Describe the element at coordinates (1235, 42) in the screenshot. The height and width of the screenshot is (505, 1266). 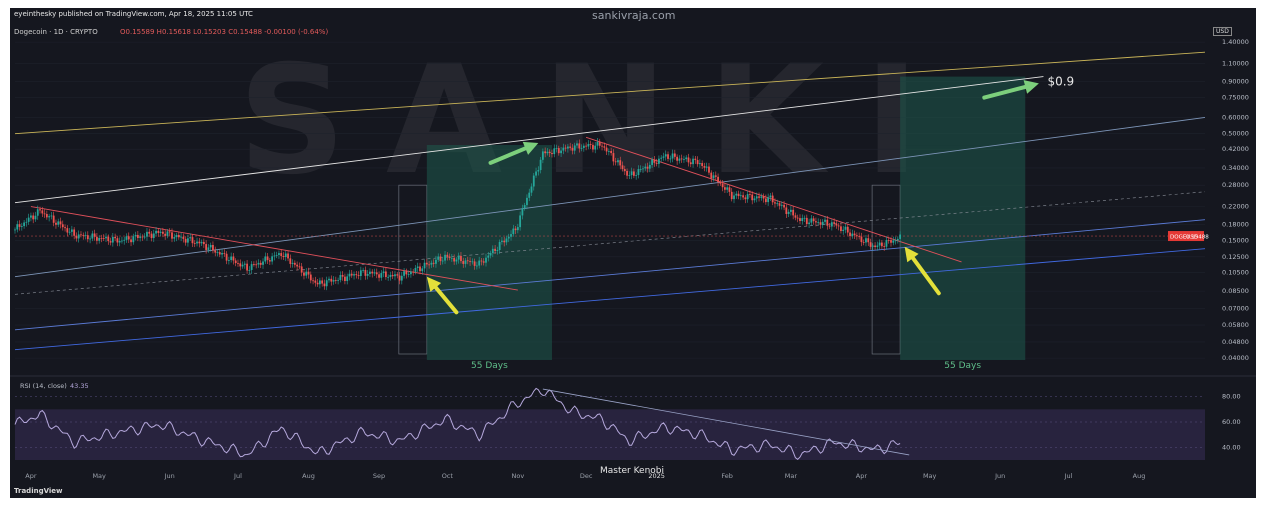
I see `price-axis-tick: 1.40000` at that location.